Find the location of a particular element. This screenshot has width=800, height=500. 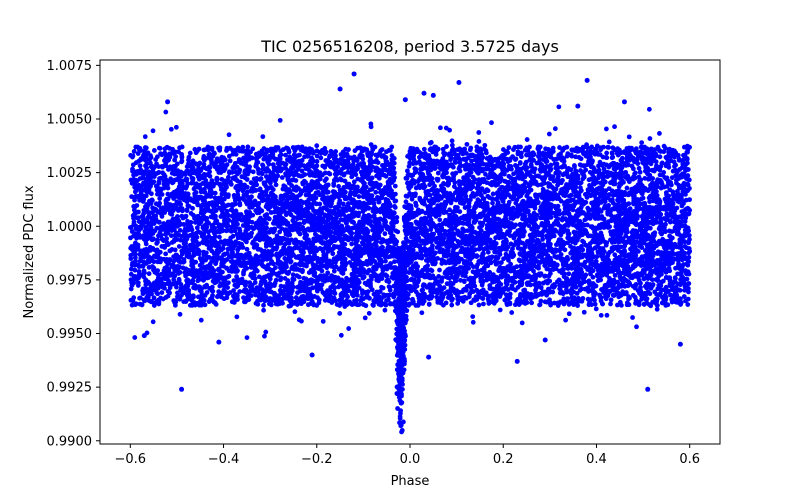

y-tick-label: 1.0075 is located at coordinates (70, 66).